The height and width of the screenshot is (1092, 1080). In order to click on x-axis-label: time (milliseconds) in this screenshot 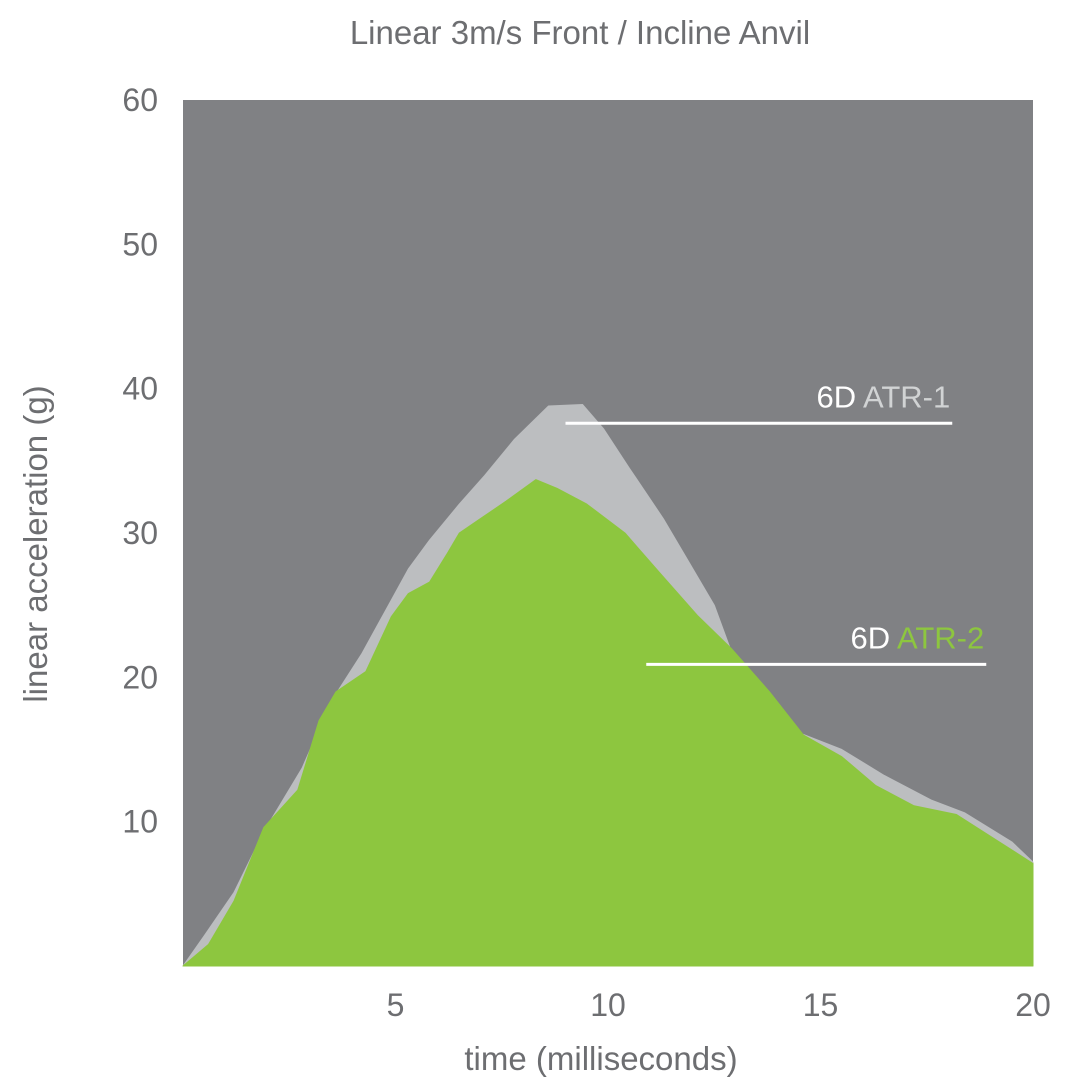, I will do `click(600, 1058)`.